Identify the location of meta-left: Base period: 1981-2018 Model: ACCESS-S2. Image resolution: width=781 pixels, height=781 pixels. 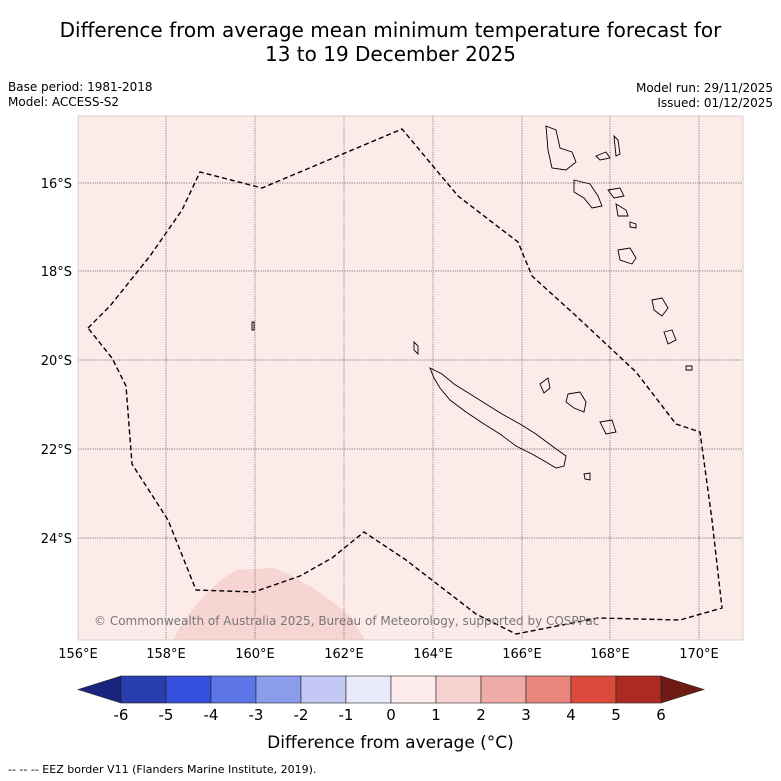
(80, 95).